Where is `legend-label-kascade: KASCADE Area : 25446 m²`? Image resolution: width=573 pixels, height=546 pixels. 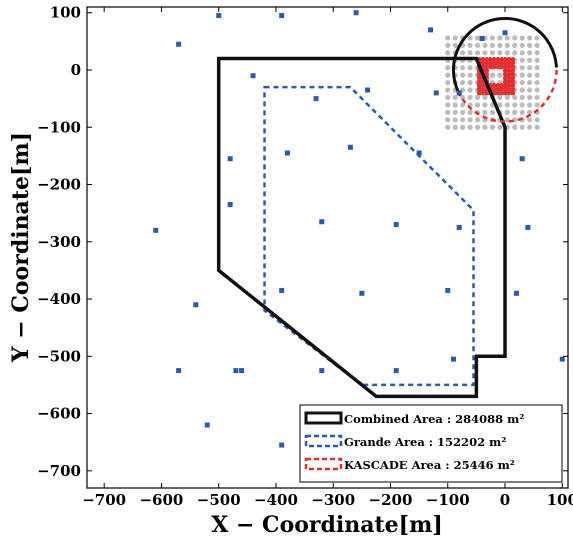
legend-label-kascade: KASCADE Area : 25446 m² is located at coordinates (429, 465).